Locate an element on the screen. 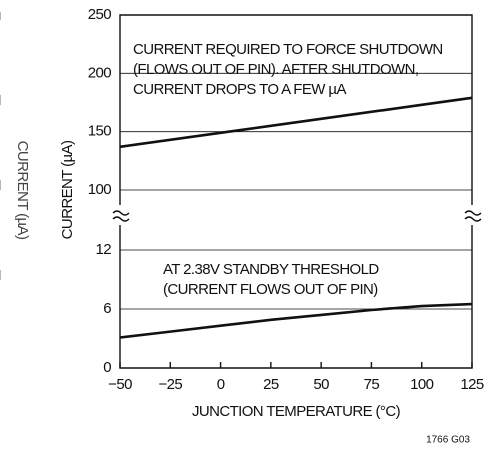 This screenshot has width=501, height=450. y-tick-label: 150 is located at coordinates (99, 131).